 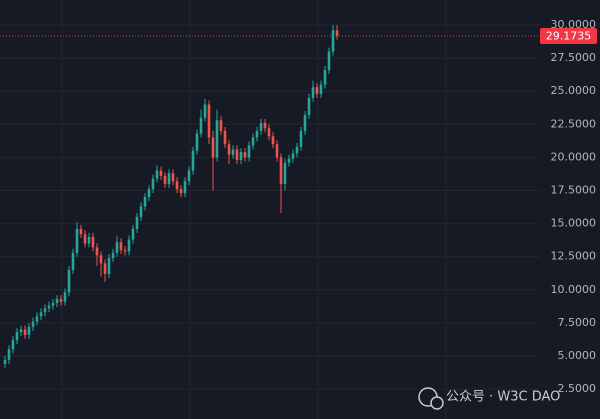 What do you see at coordinates (577, 355) in the screenshot?
I see `y-tick-label: 5.0000` at bounding box center [577, 355].